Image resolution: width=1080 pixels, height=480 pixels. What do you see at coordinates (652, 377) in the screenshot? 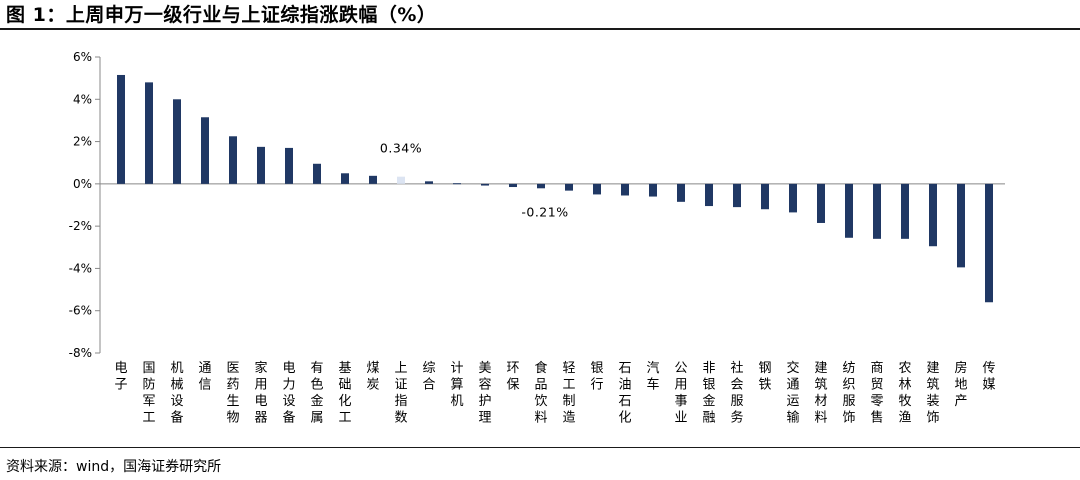
I see `category-label: 汽车` at bounding box center [652, 377].